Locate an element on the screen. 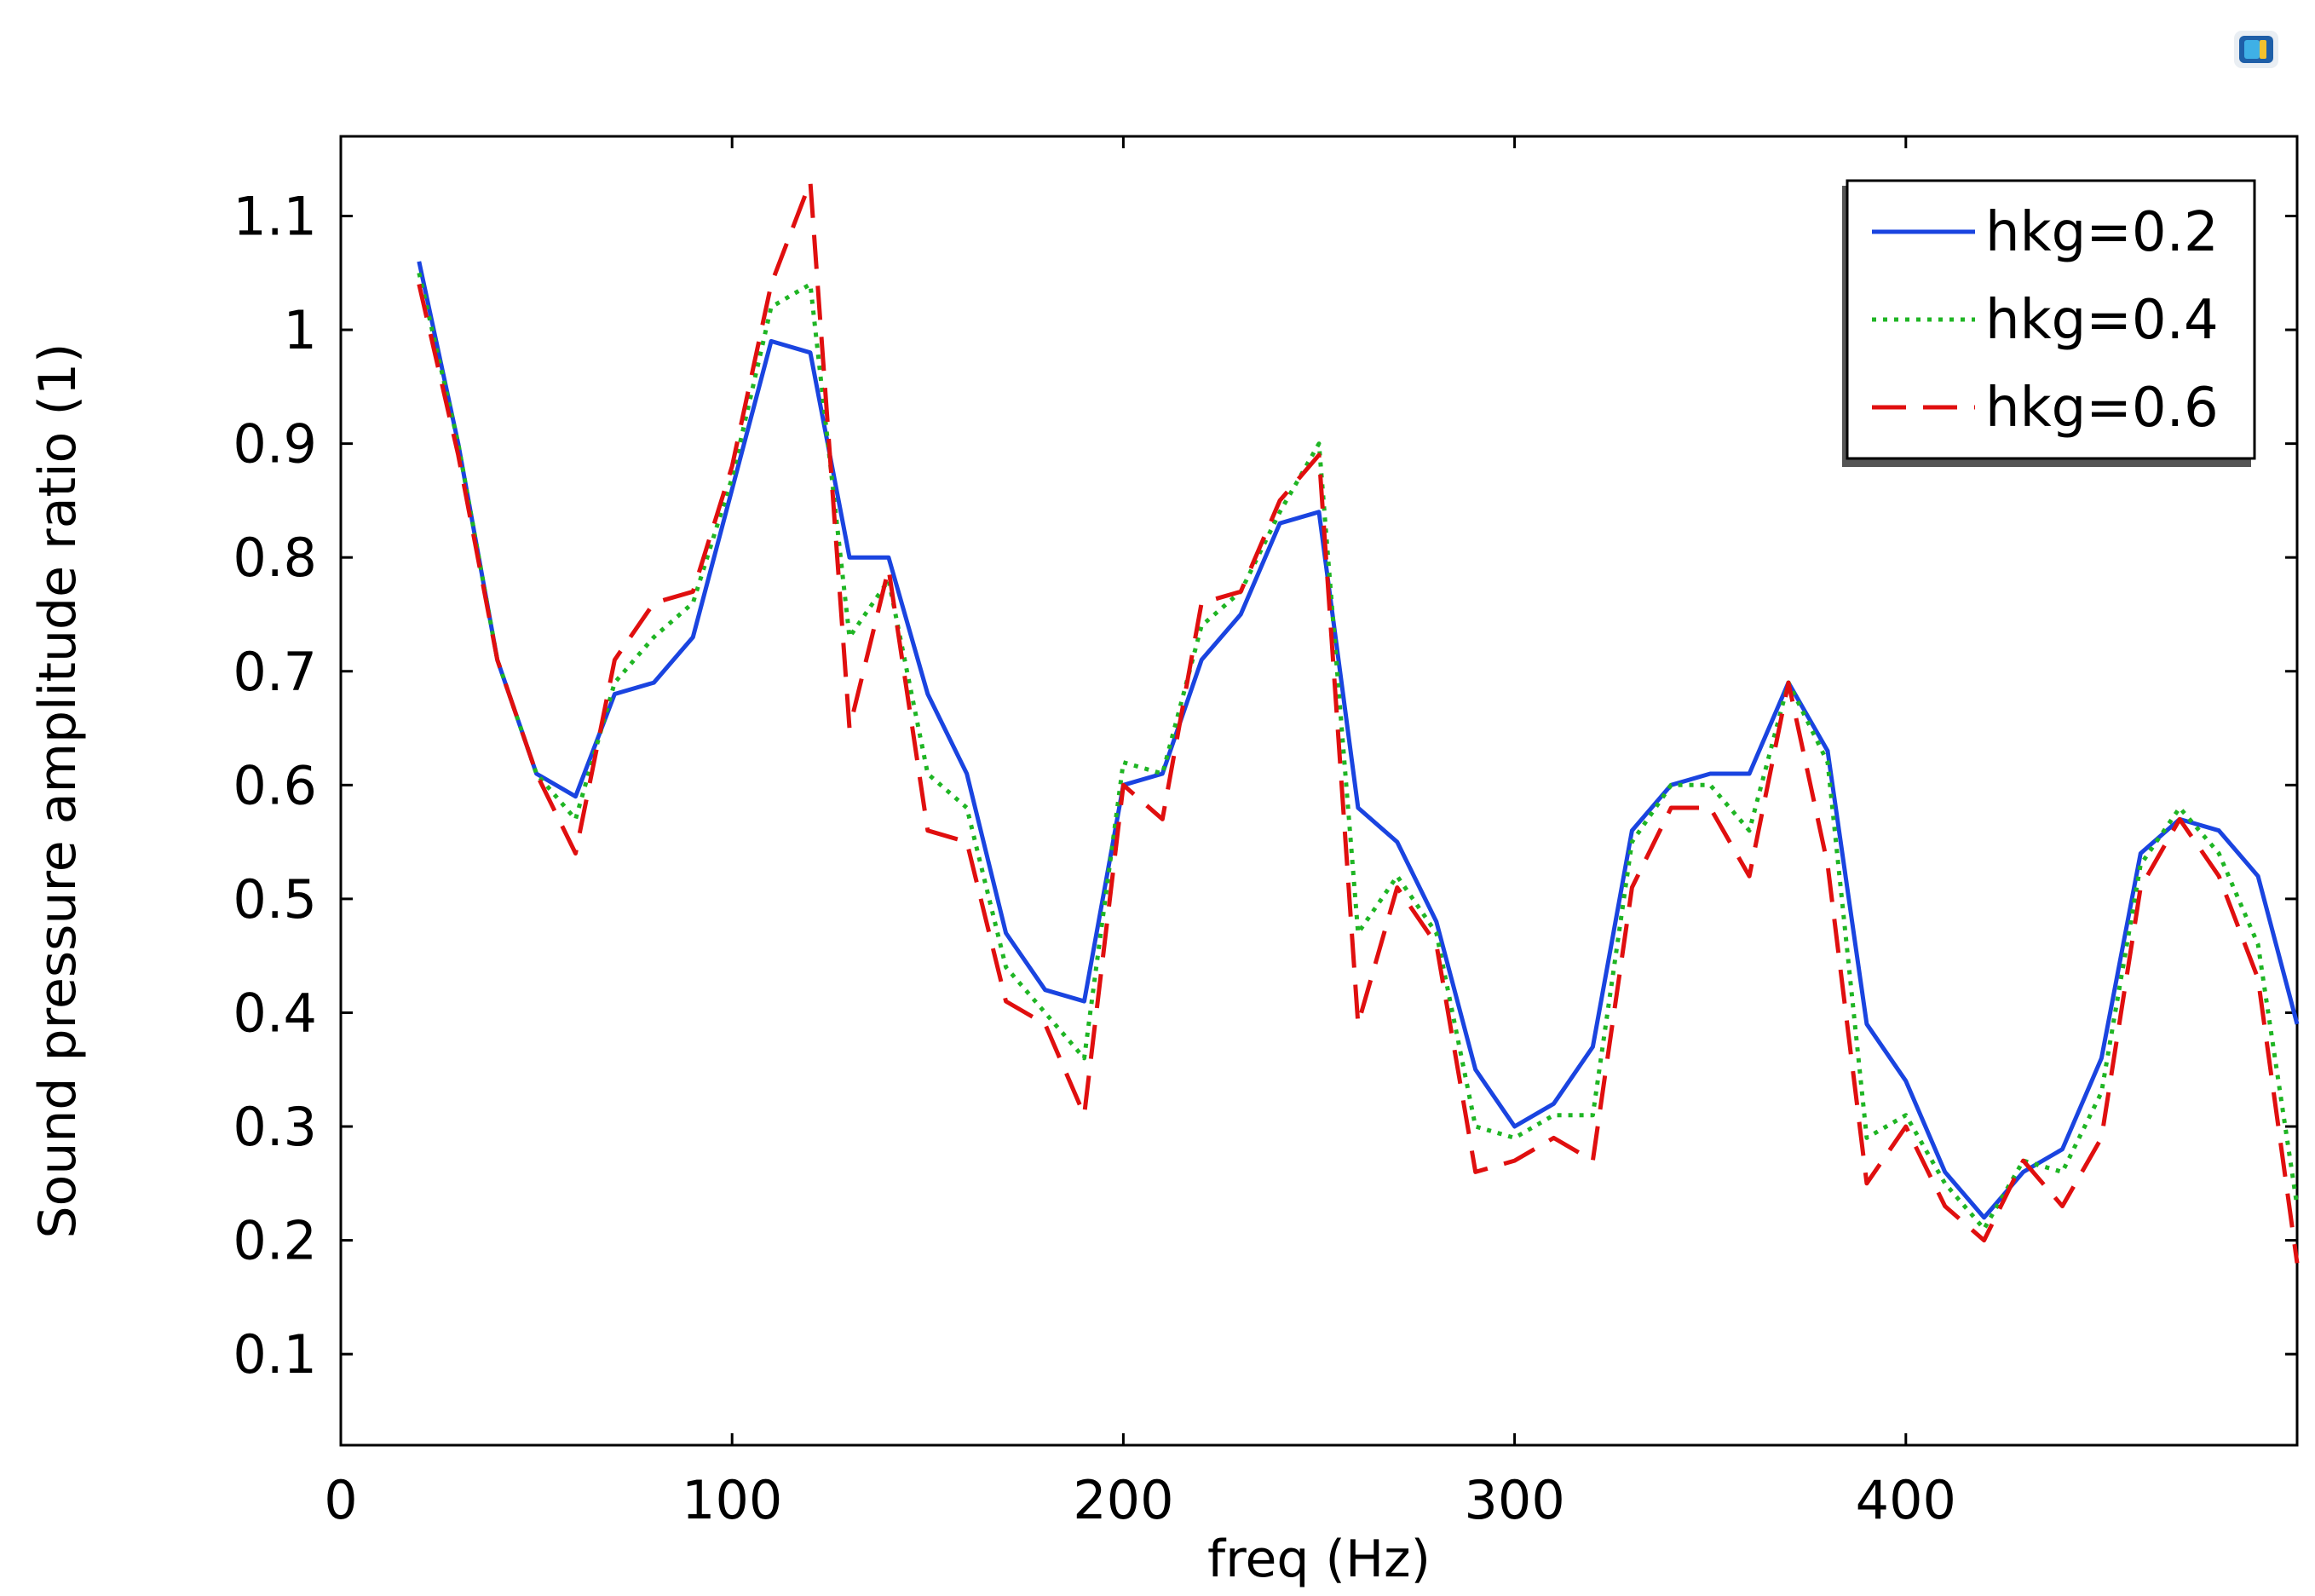 Image resolution: width=2315 pixels, height=1596 pixels. x-tick-label: 300 is located at coordinates (1514, 1500).